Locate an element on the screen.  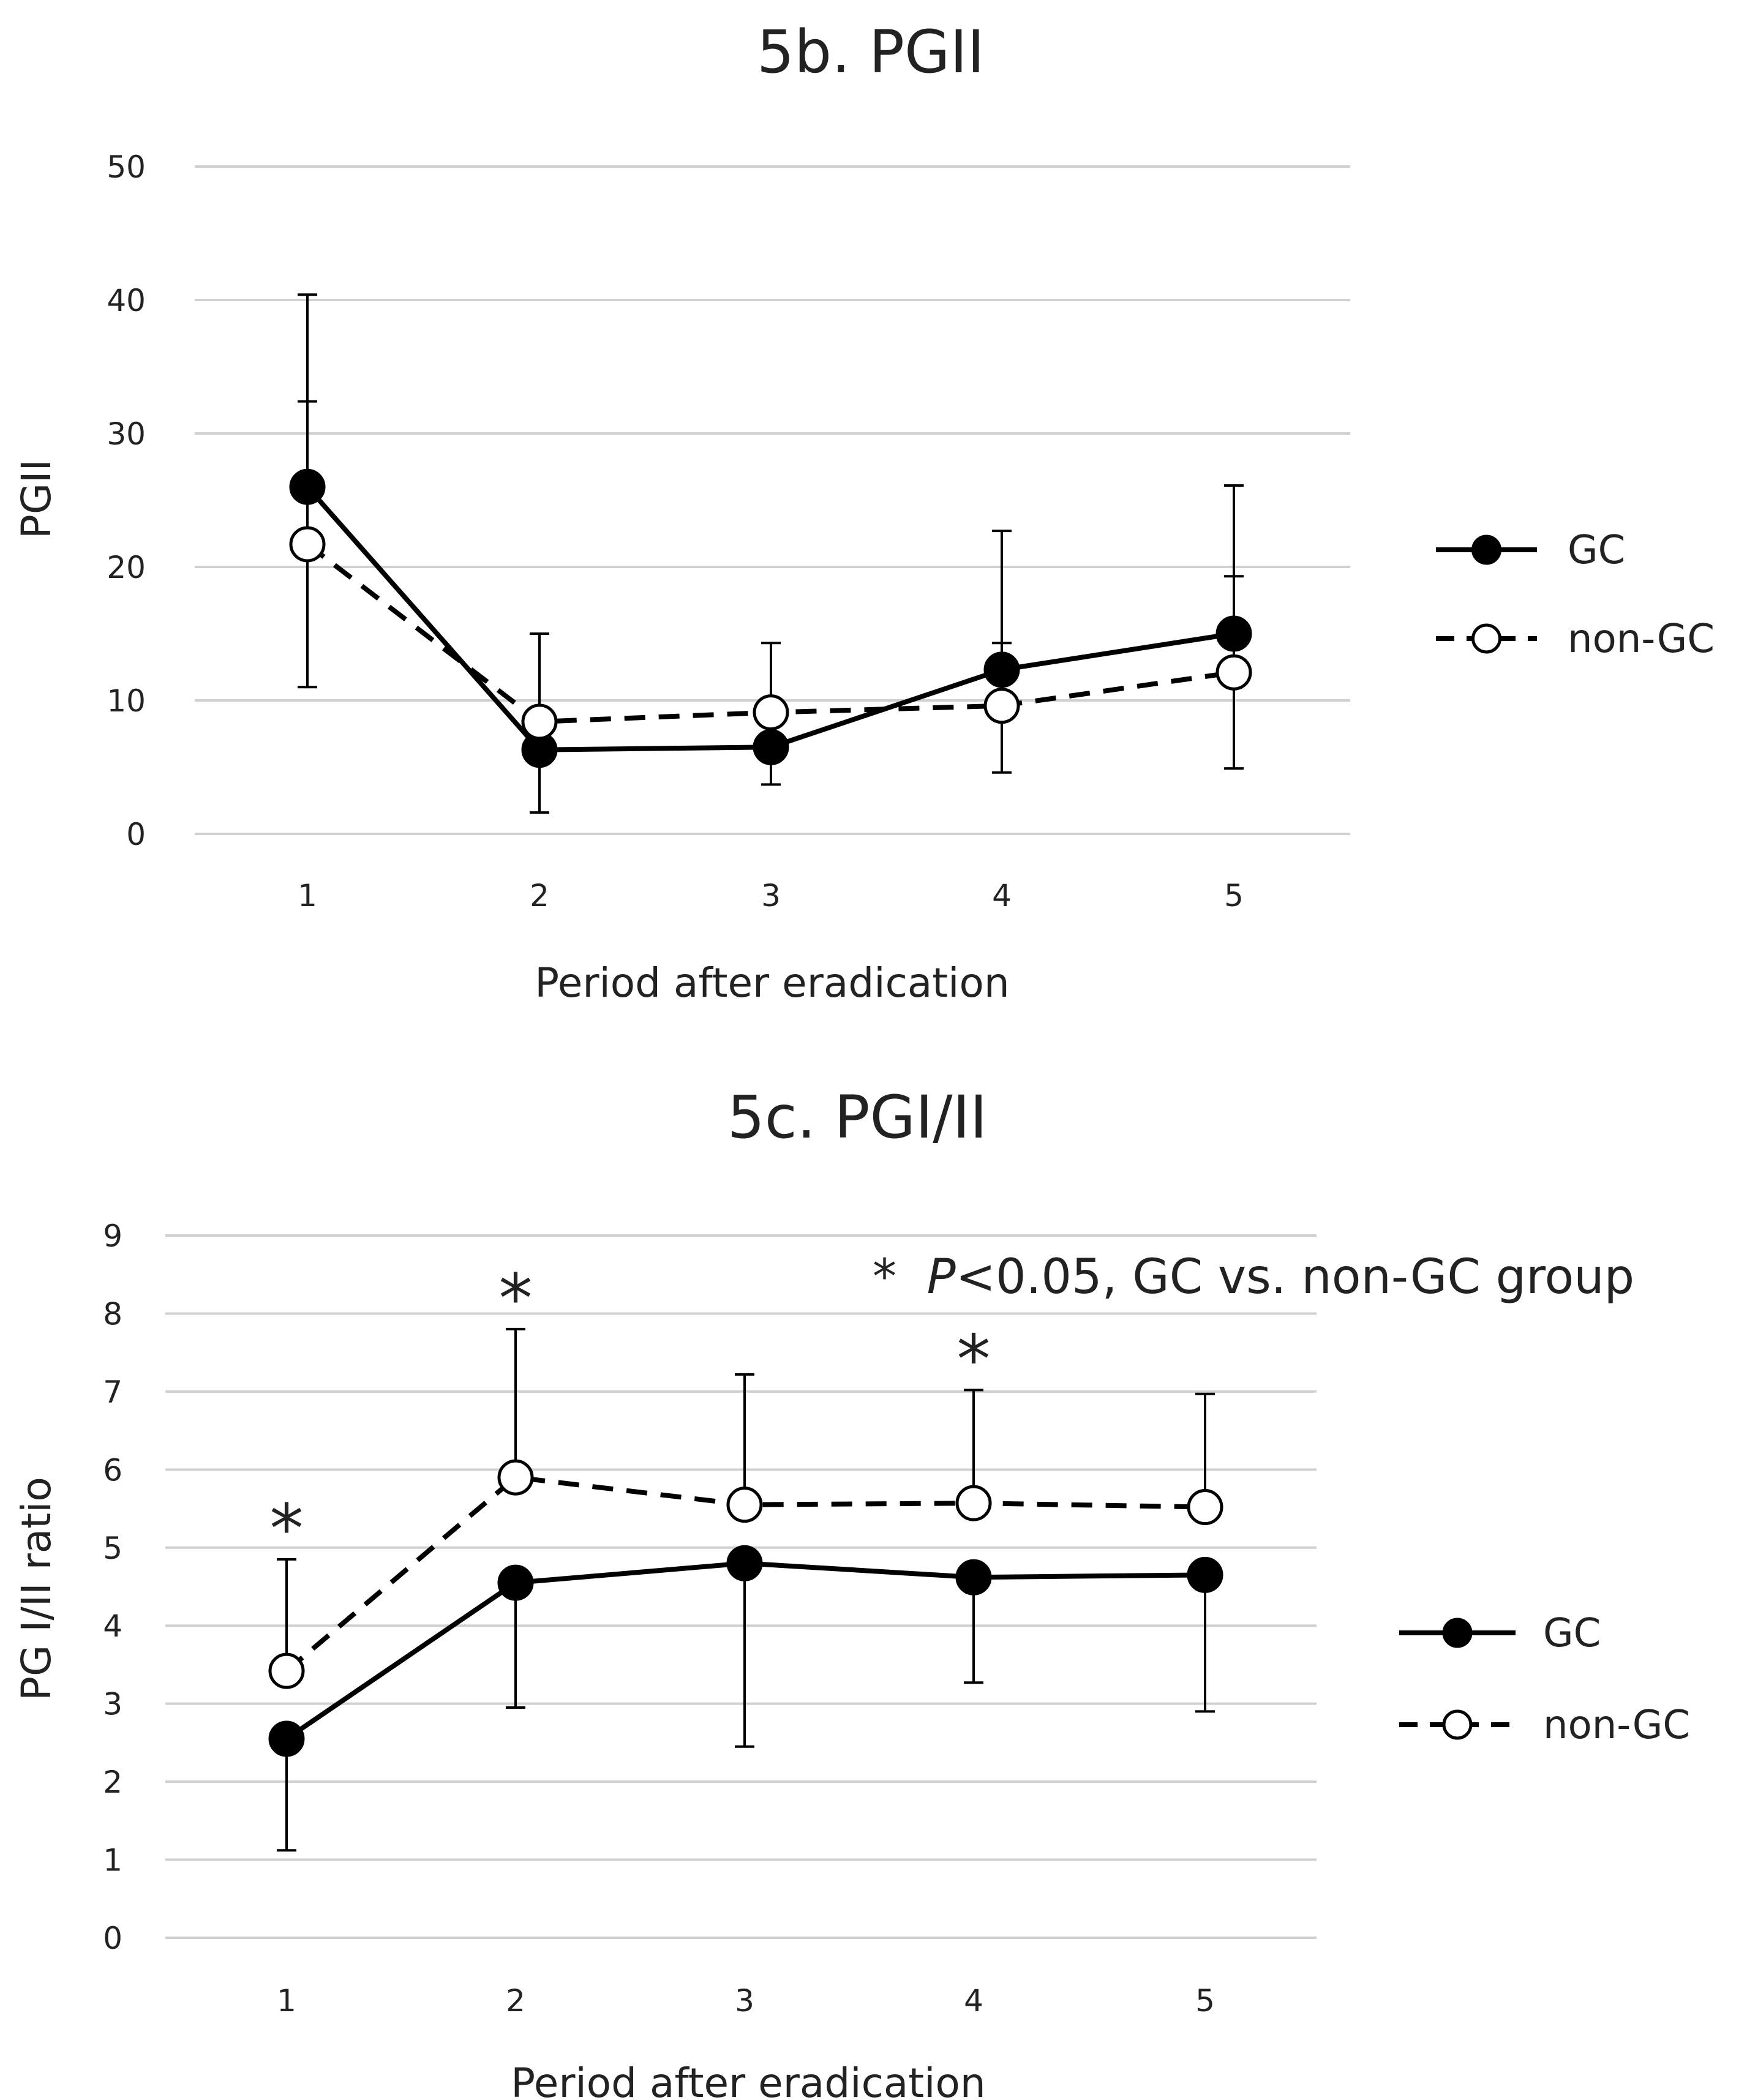
significance-note-space is located at coordinates (911, 1278).